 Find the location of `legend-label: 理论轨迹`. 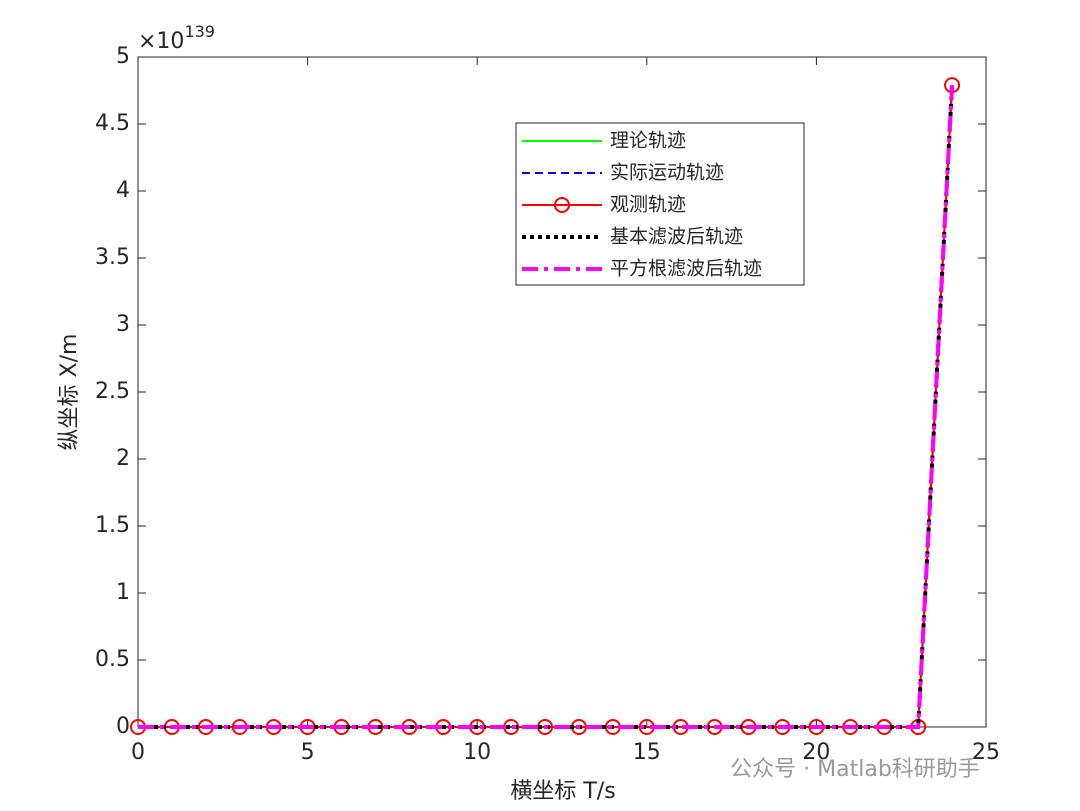

legend-label: 理论轨迹 is located at coordinates (648, 141).